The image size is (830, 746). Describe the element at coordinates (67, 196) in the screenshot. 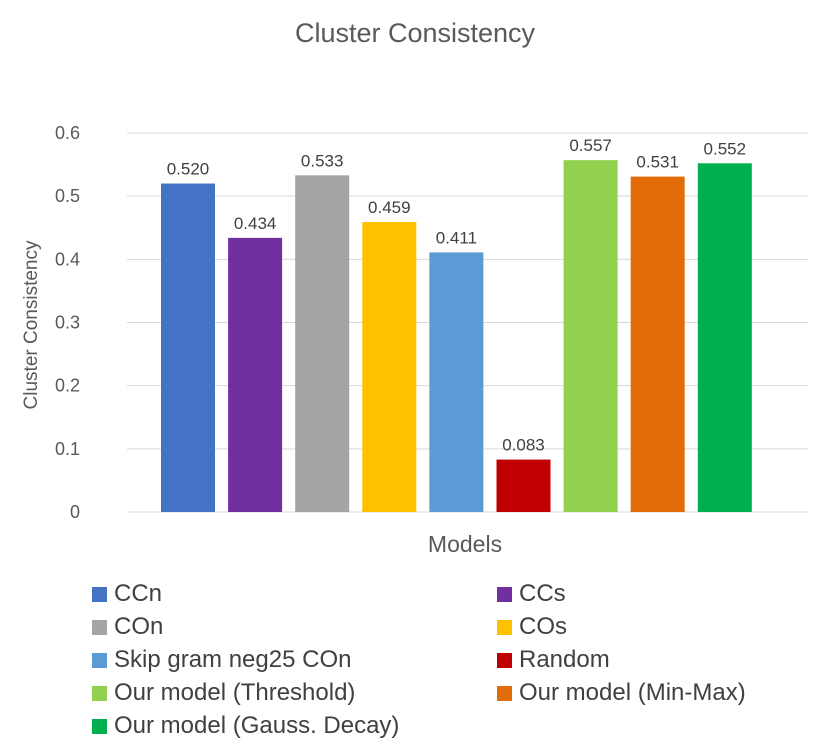

I see `y-tick-label: 0.5` at that location.